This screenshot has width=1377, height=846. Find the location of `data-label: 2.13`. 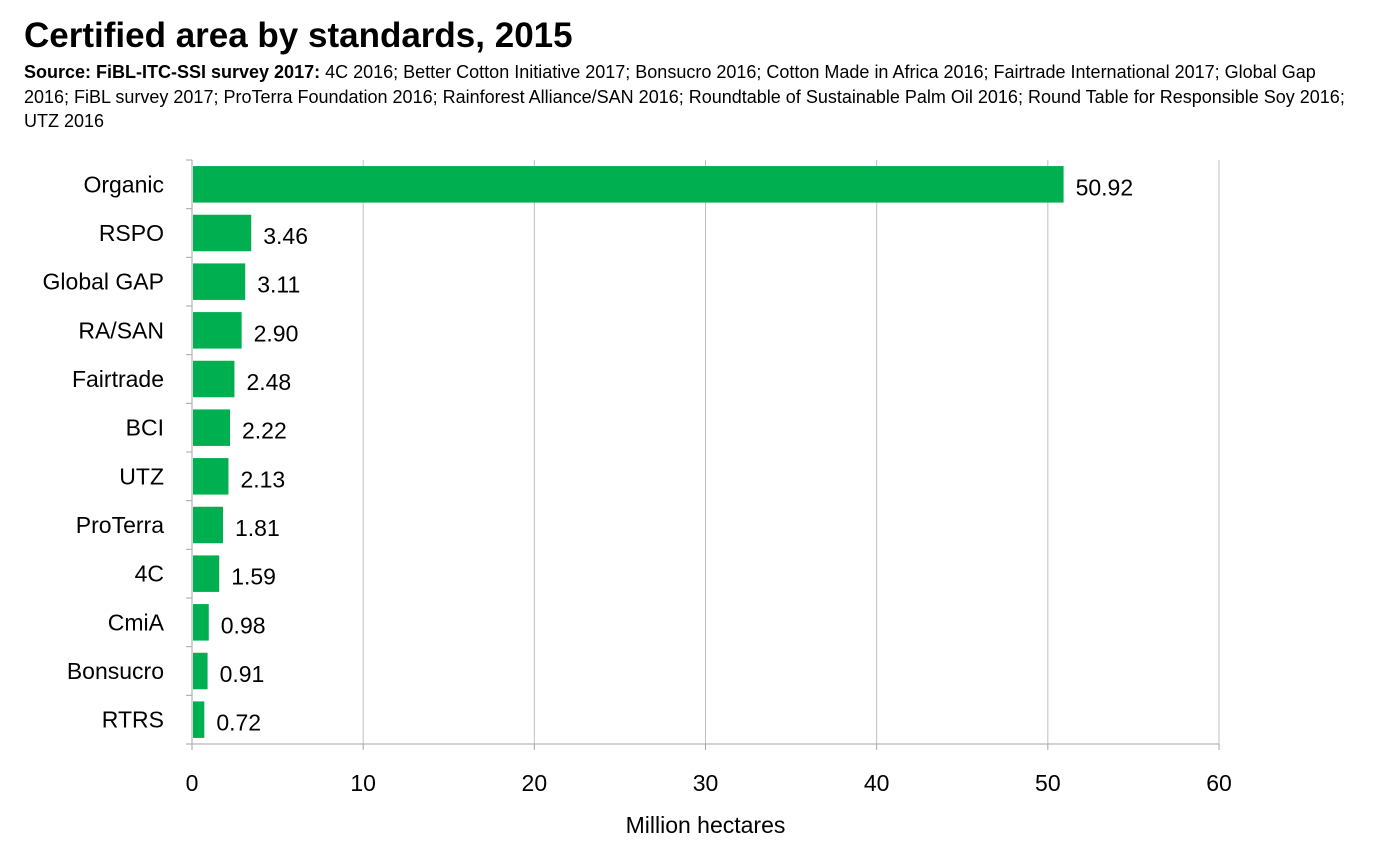

data-label: 2.13 is located at coordinates (262, 479).